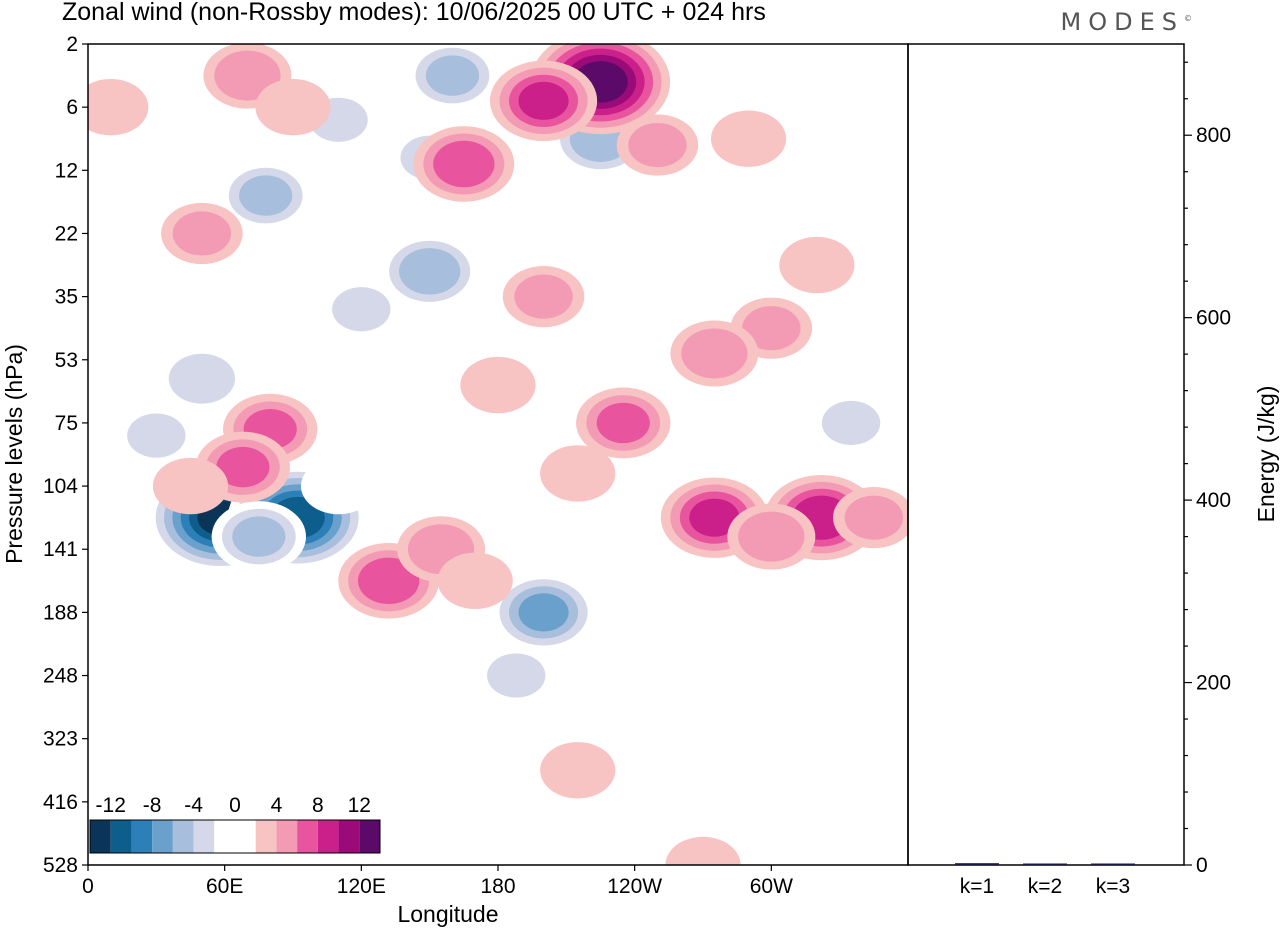 This screenshot has width=1280, height=935. Describe the element at coordinates (361, 886) in the screenshot. I see `x-tick-label-2: 120E` at that location.